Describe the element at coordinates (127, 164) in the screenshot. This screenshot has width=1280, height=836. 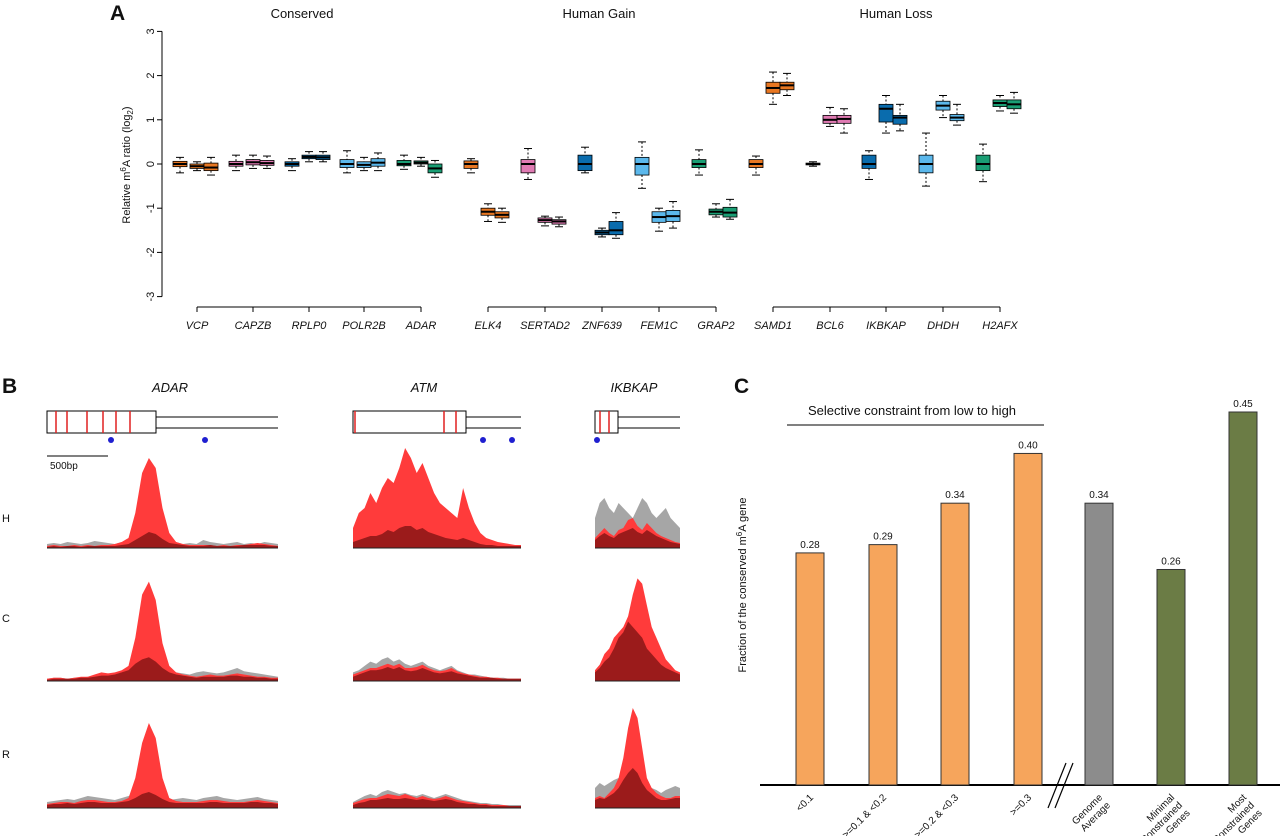
I see `y-axis-label-a: Relative m6A ratio (log2)` at that location.